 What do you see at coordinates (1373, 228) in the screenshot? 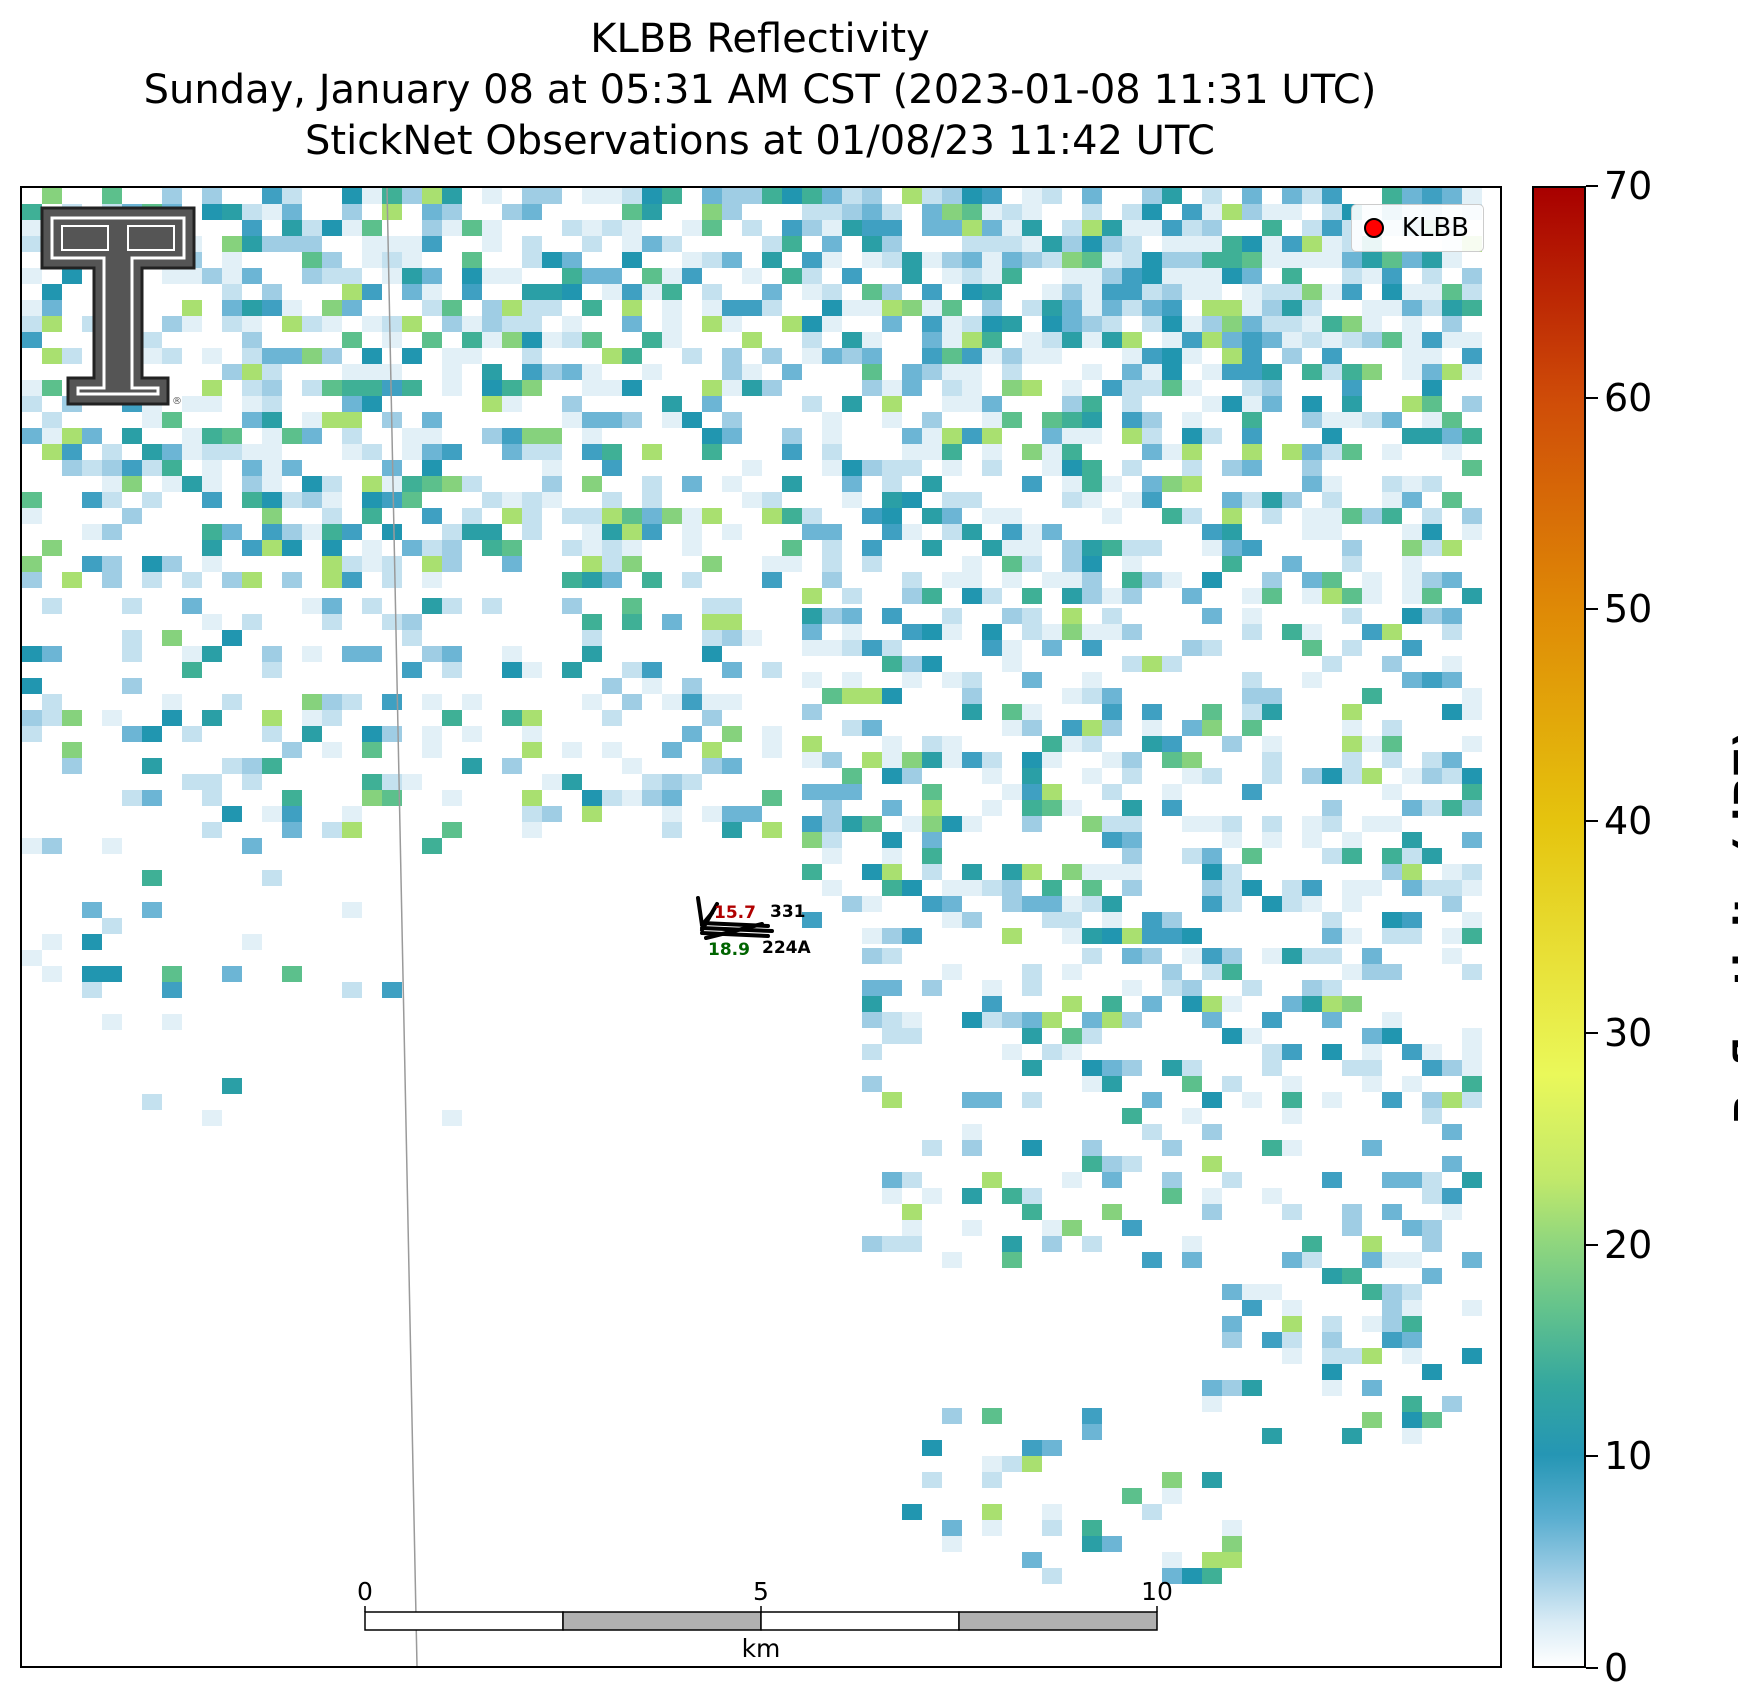
I see `klbb-marker-icon` at bounding box center [1373, 228].